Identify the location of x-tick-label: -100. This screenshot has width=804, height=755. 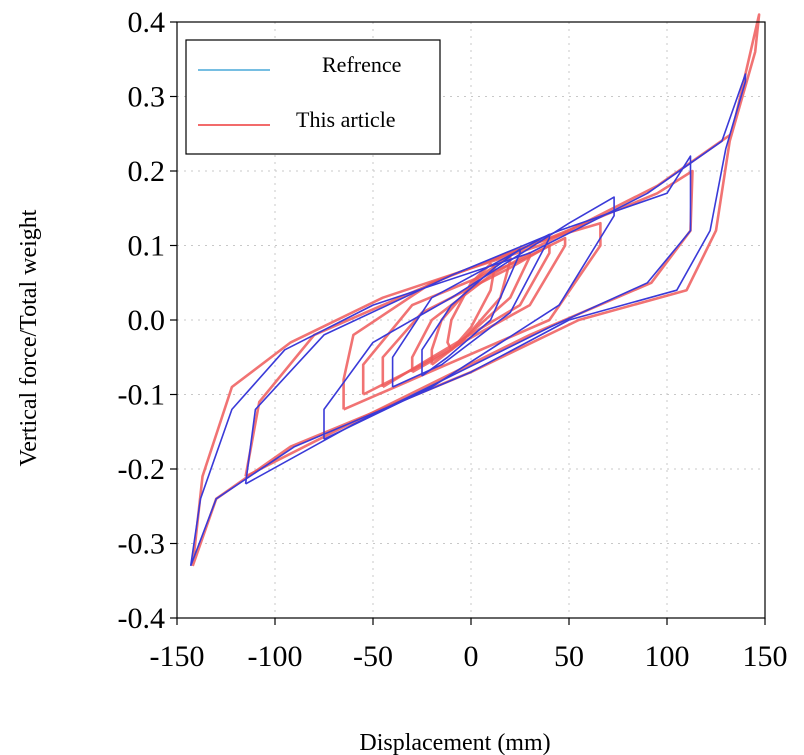
(275, 656).